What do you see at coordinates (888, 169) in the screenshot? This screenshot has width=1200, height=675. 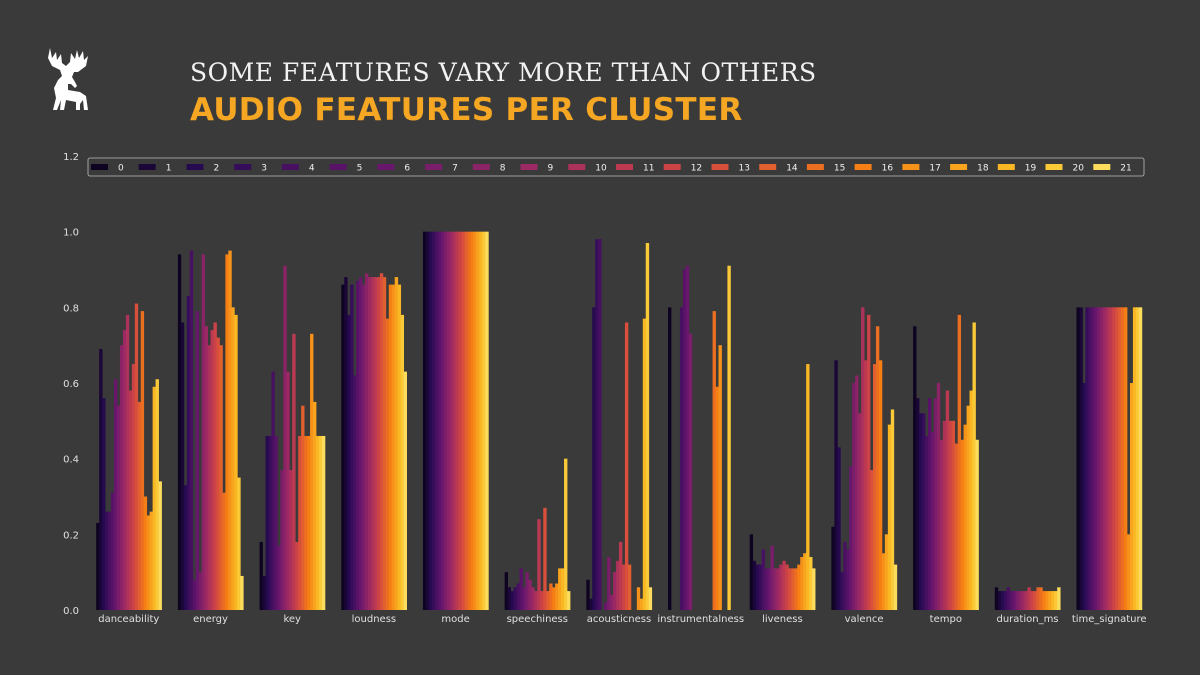 I see `legend-label-16: 16` at bounding box center [888, 169].